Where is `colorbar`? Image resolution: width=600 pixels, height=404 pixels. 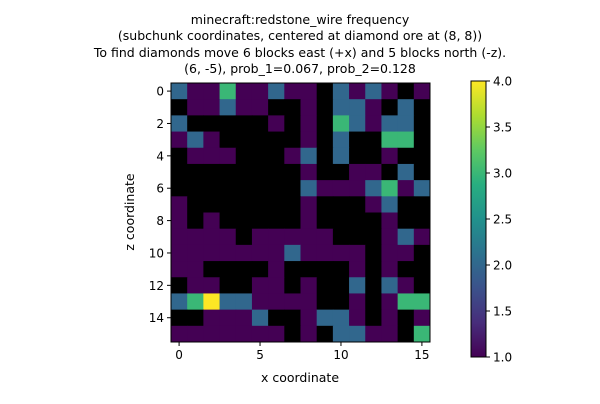 colorbar is located at coordinates (478, 219).